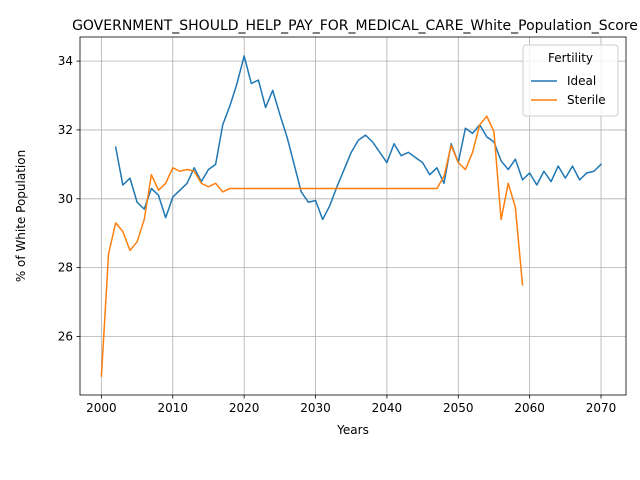 The width and height of the screenshot is (640, 480). What do you see at coordinates (244, 408) in the screenshot?
I see `x-tick-label: 2020` at bounding box center [244, 408].